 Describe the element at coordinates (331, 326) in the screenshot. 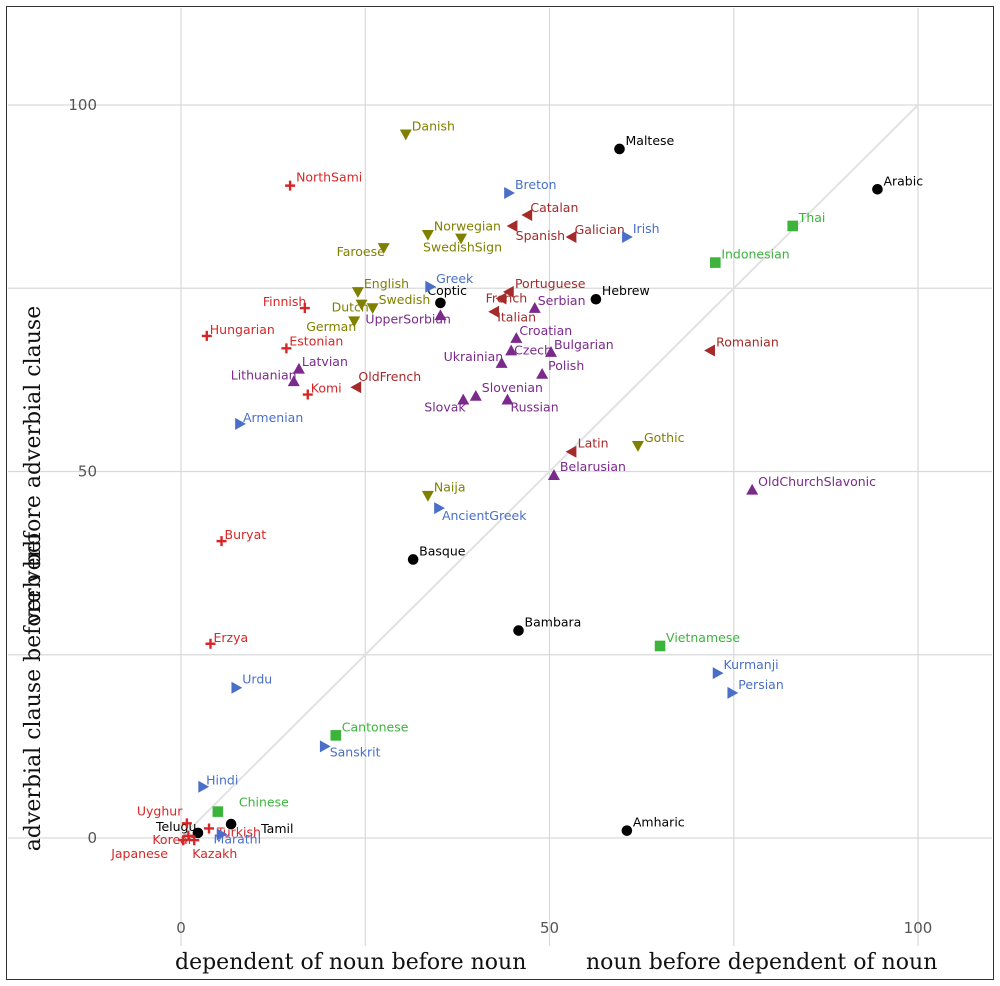

I see `point-label-german: German` at that location.